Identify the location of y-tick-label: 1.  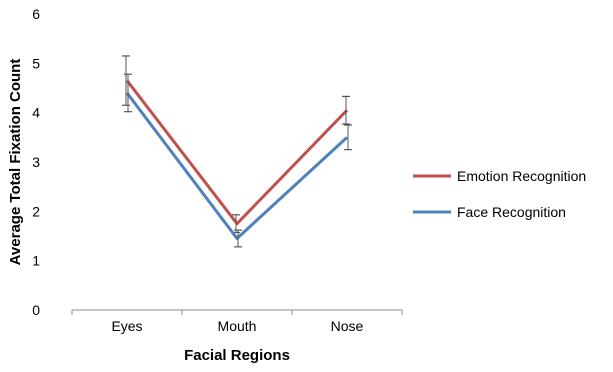
(36, 261).